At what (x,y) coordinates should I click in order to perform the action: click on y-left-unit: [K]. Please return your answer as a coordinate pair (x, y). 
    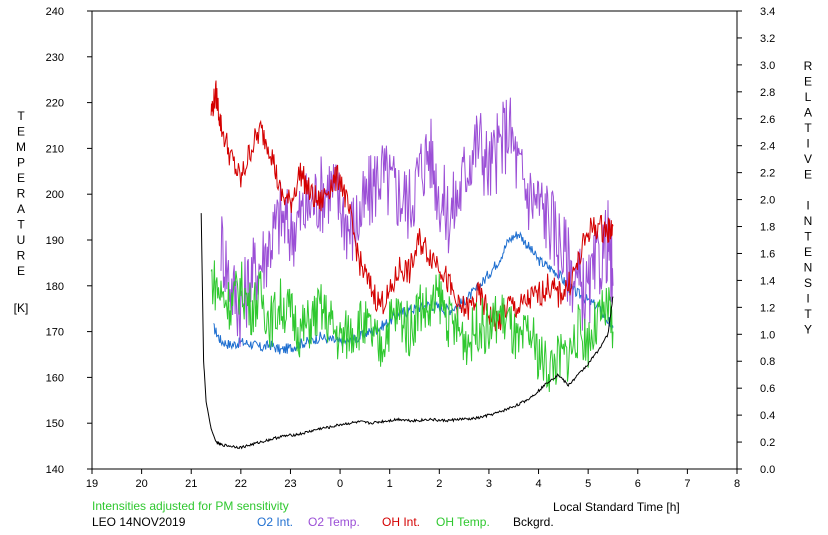
    Looking at the image, I should click on (21, 308).